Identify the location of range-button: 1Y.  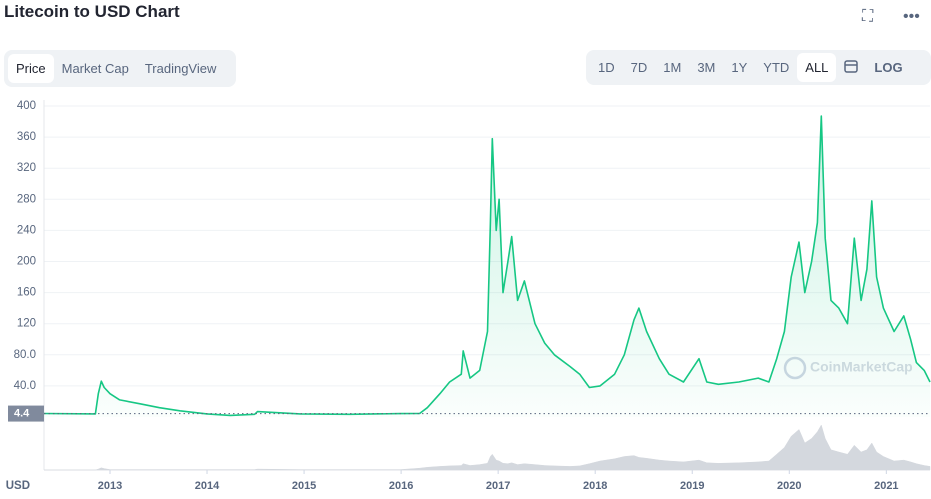
(739, 67).